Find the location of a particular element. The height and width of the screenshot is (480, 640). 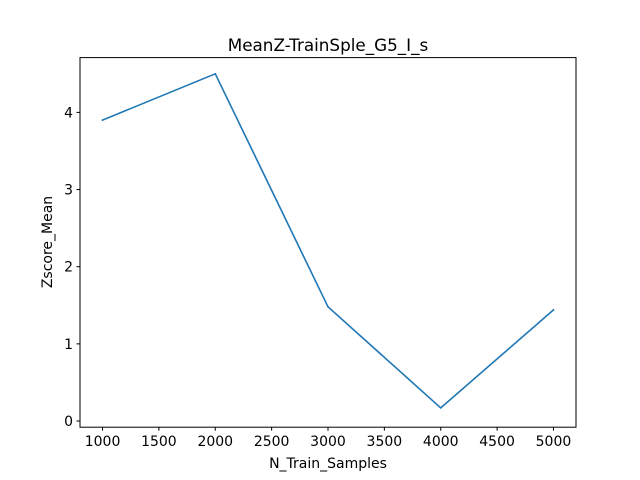

y-tick-label: 0 is located at coordinates (68, 422).